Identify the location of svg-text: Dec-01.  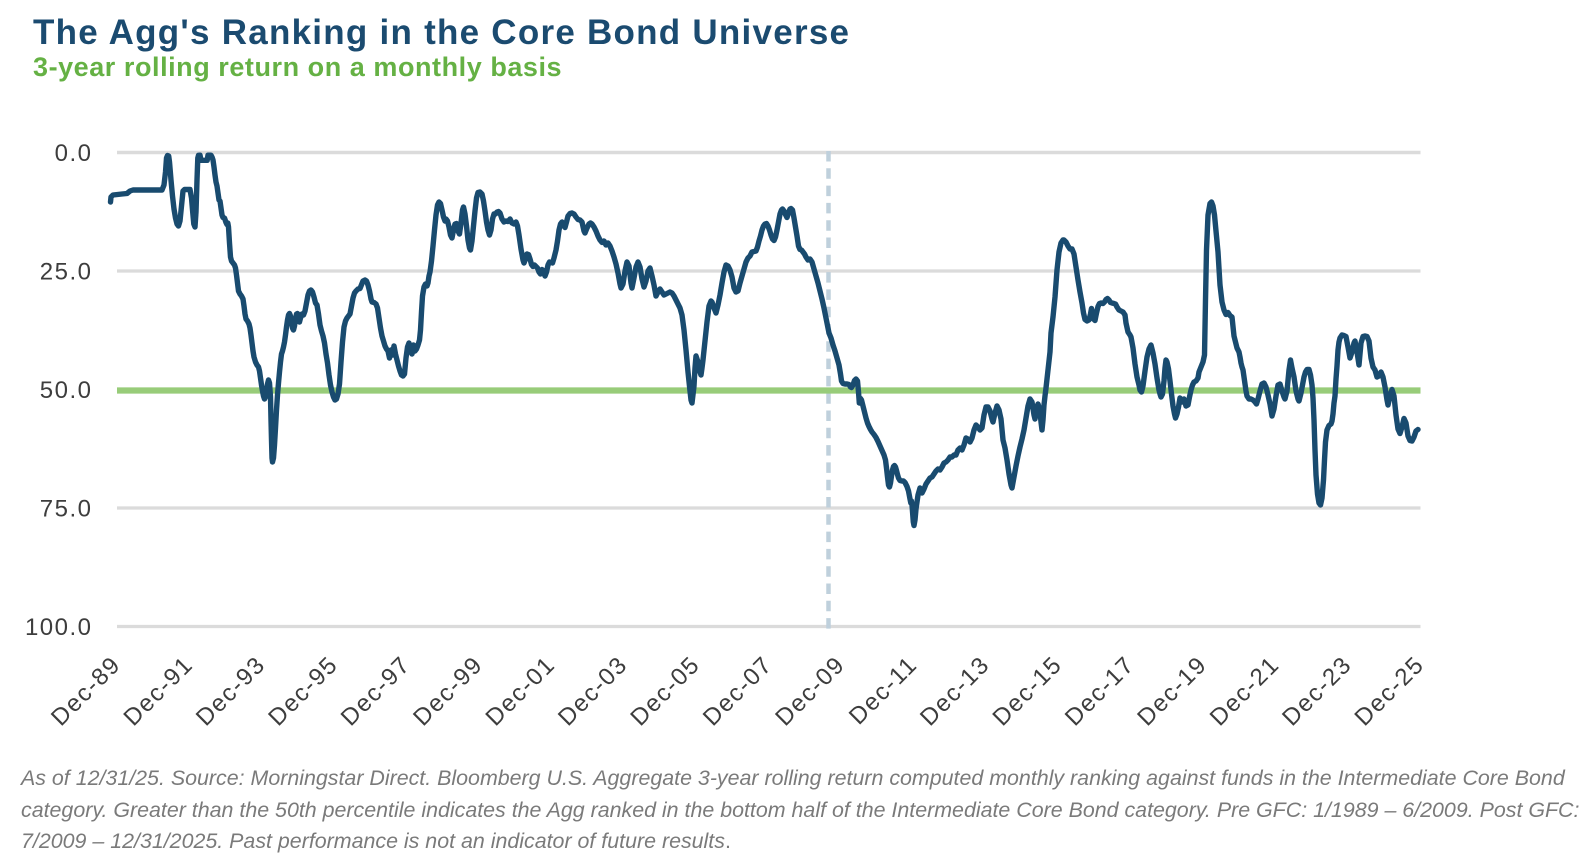
(521, 691).